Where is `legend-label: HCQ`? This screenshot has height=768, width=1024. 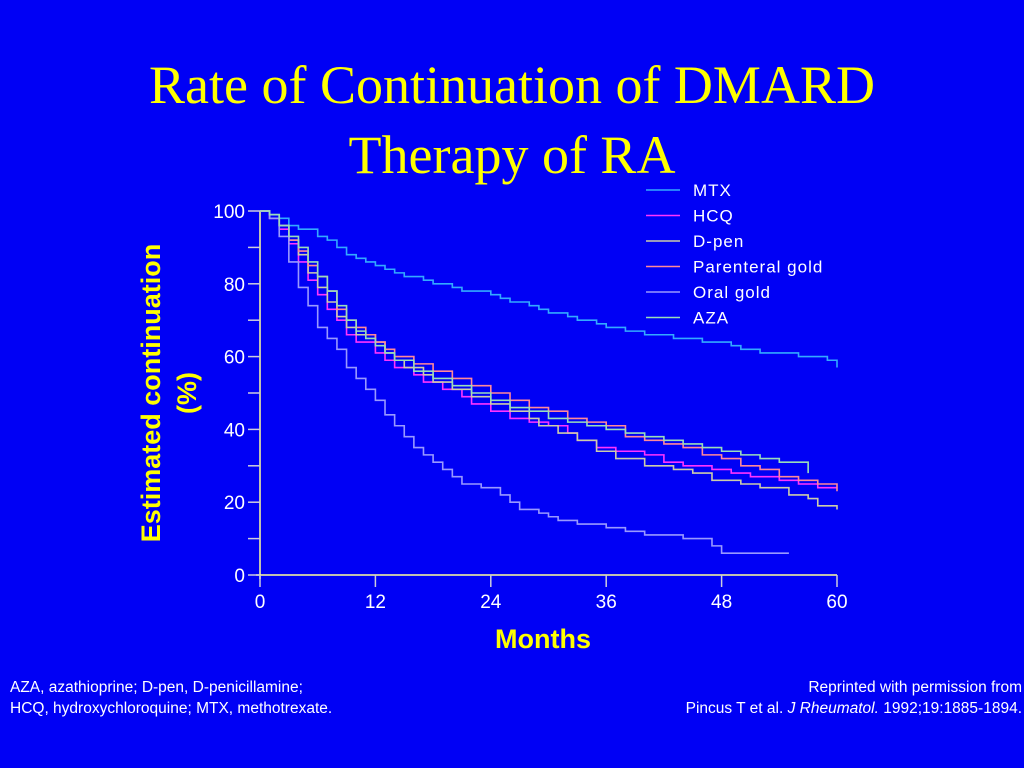
legend-label: HCQ is located at coordinates (713, 216).